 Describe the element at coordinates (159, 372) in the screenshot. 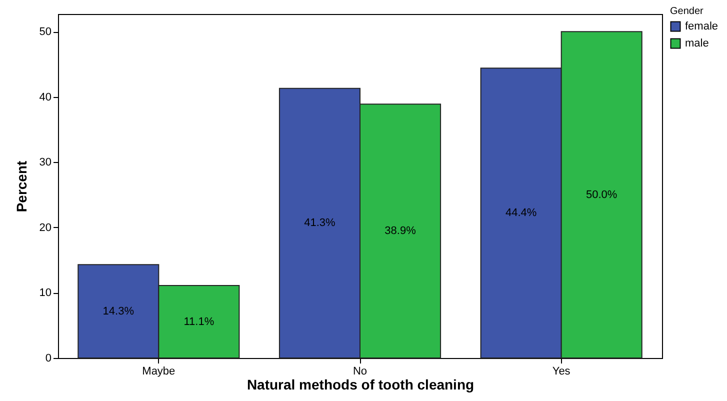

I see `x-tick-label: Maybe` at that location.